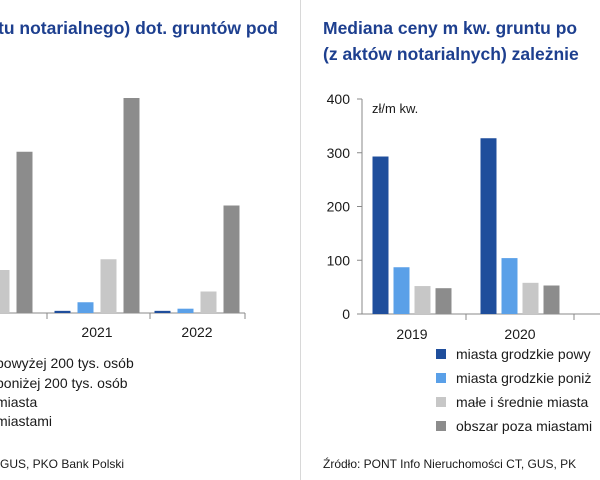 The image size is (600, 480). What do you see at coordinates (523, 354) in the screenshot?
I see `right-legend-label: miasta grodzkie powy` at bounding box center [523, 354].